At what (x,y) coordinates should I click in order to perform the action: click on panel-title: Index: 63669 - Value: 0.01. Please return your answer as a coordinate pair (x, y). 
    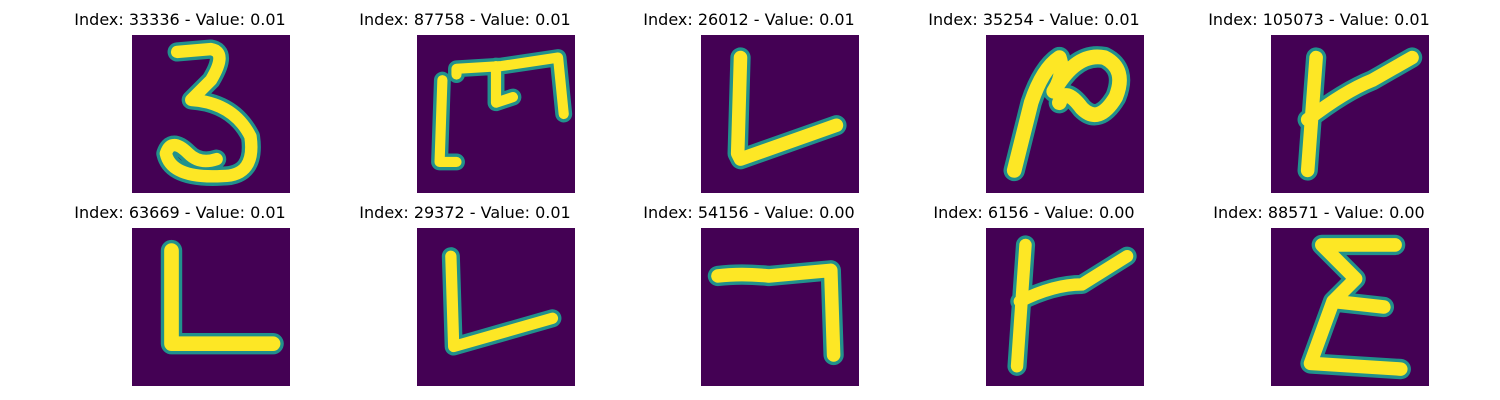
    Looking at the image, I should click on (180, 212).